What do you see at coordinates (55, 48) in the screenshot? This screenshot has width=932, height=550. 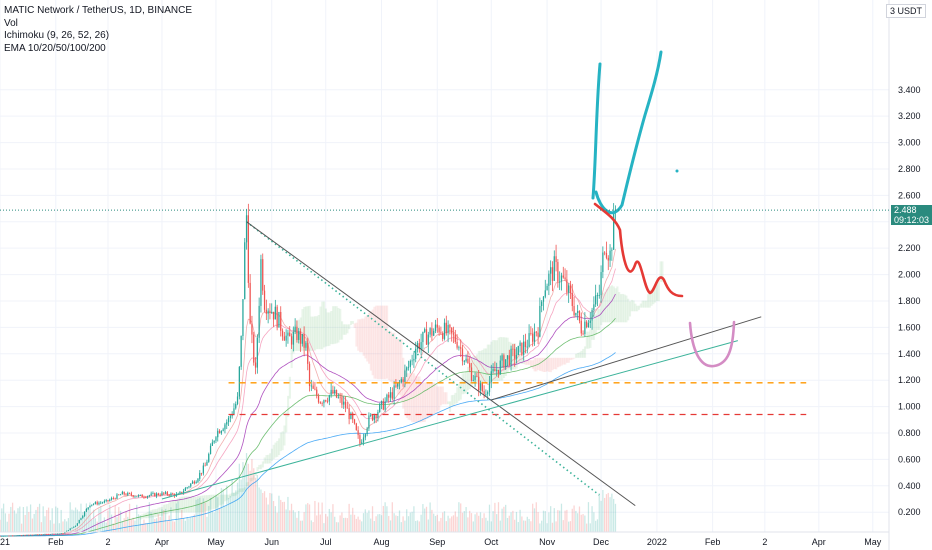 I see `legend-ema: EMA 10/20/50/100/200` at bounding box center [55, 48].